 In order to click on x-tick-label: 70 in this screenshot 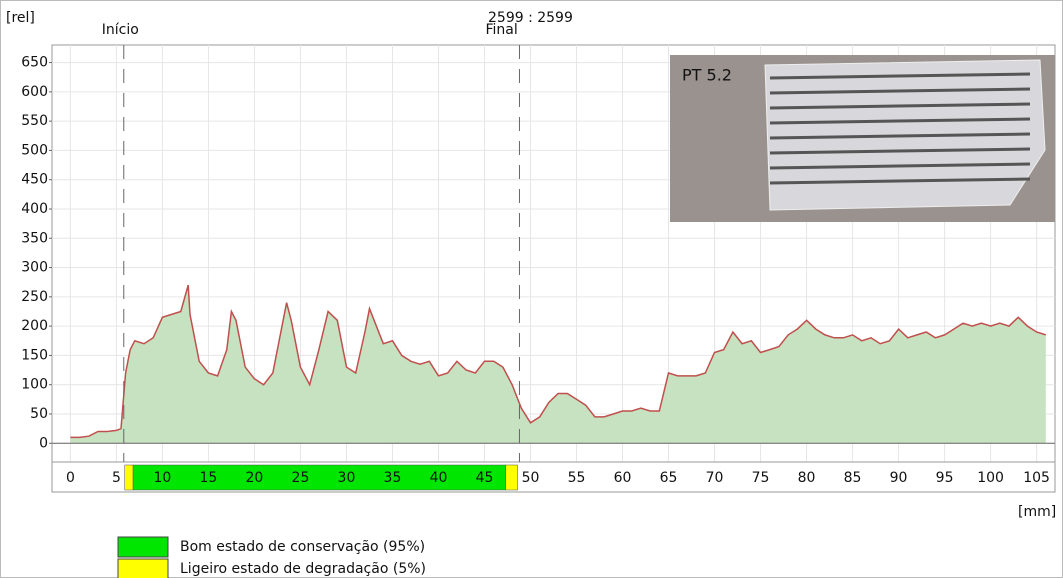, I will do `click(715, 478)`.